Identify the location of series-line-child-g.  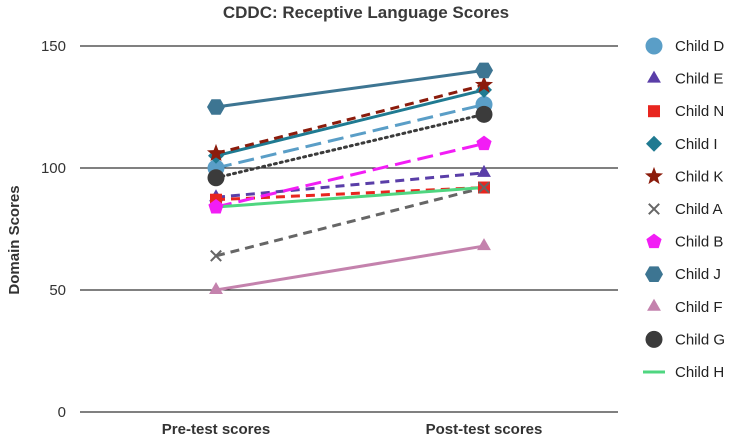
(350, 146).